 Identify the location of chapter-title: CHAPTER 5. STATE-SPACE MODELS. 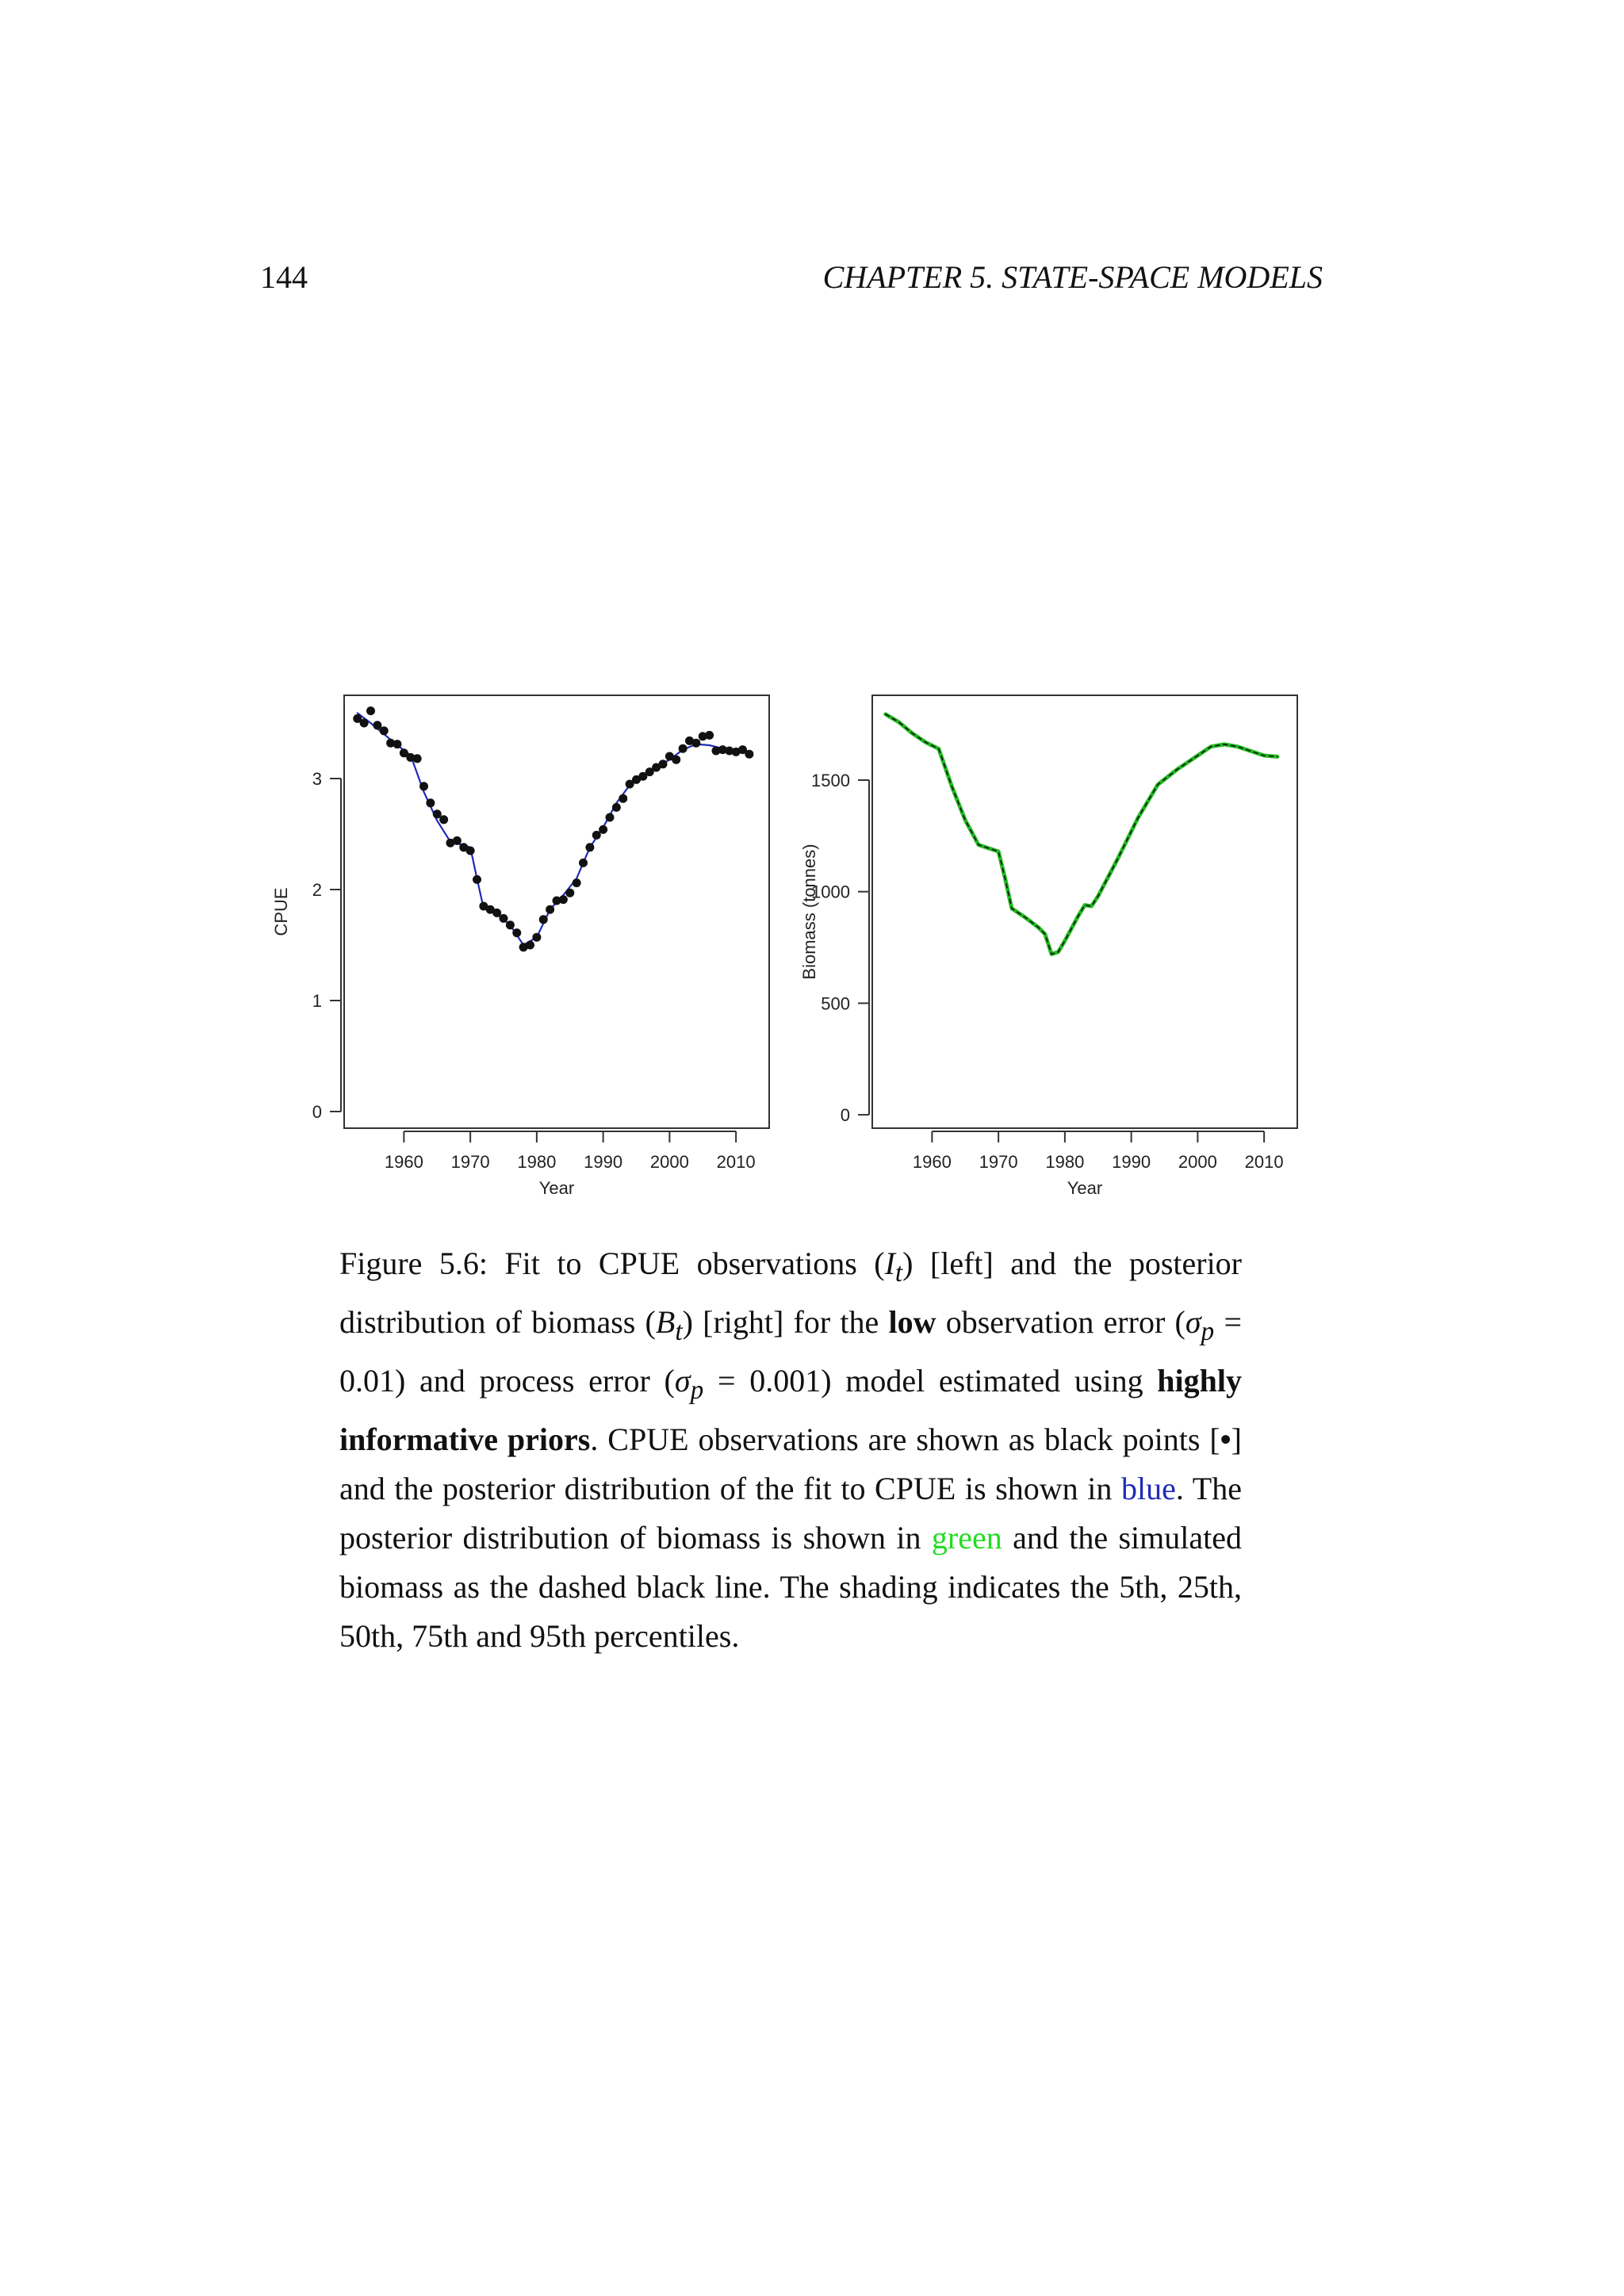
(1072, 277).